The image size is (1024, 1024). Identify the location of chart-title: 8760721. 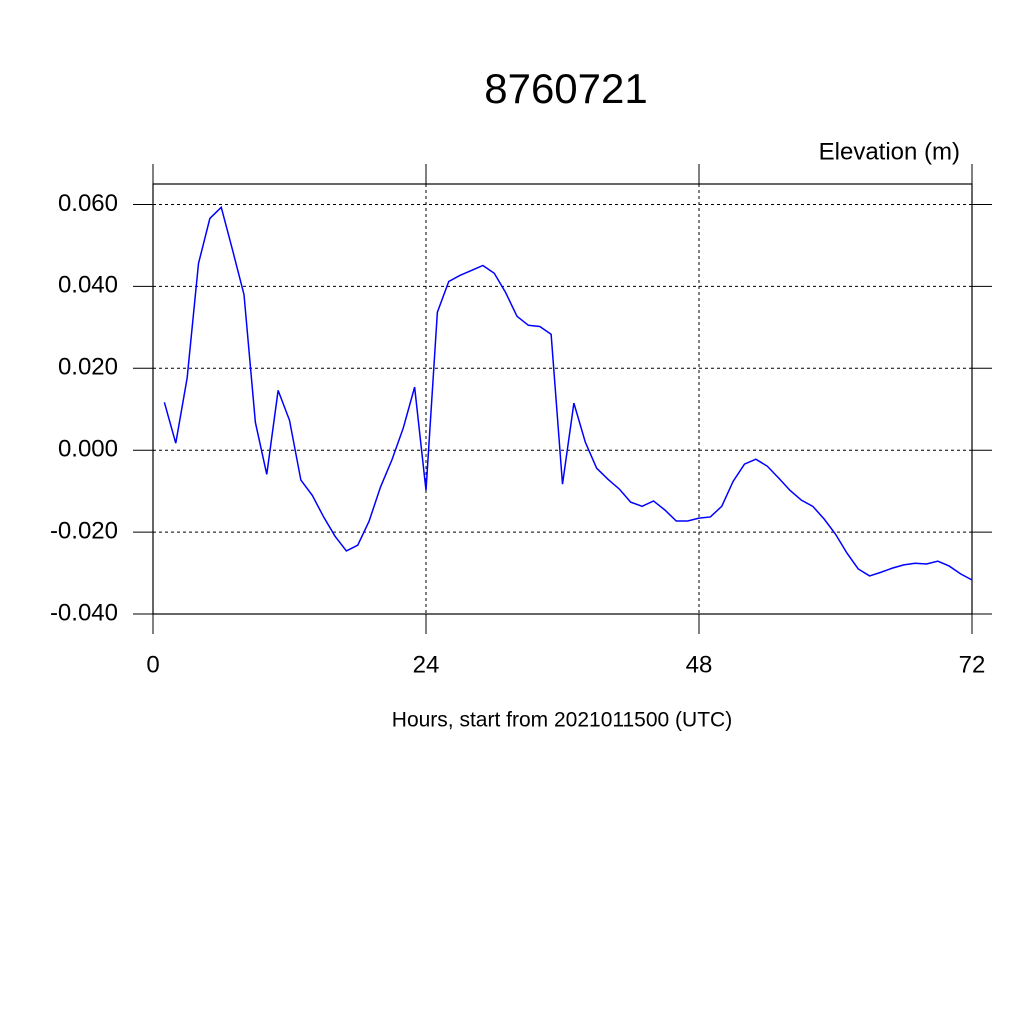
(566, 88).